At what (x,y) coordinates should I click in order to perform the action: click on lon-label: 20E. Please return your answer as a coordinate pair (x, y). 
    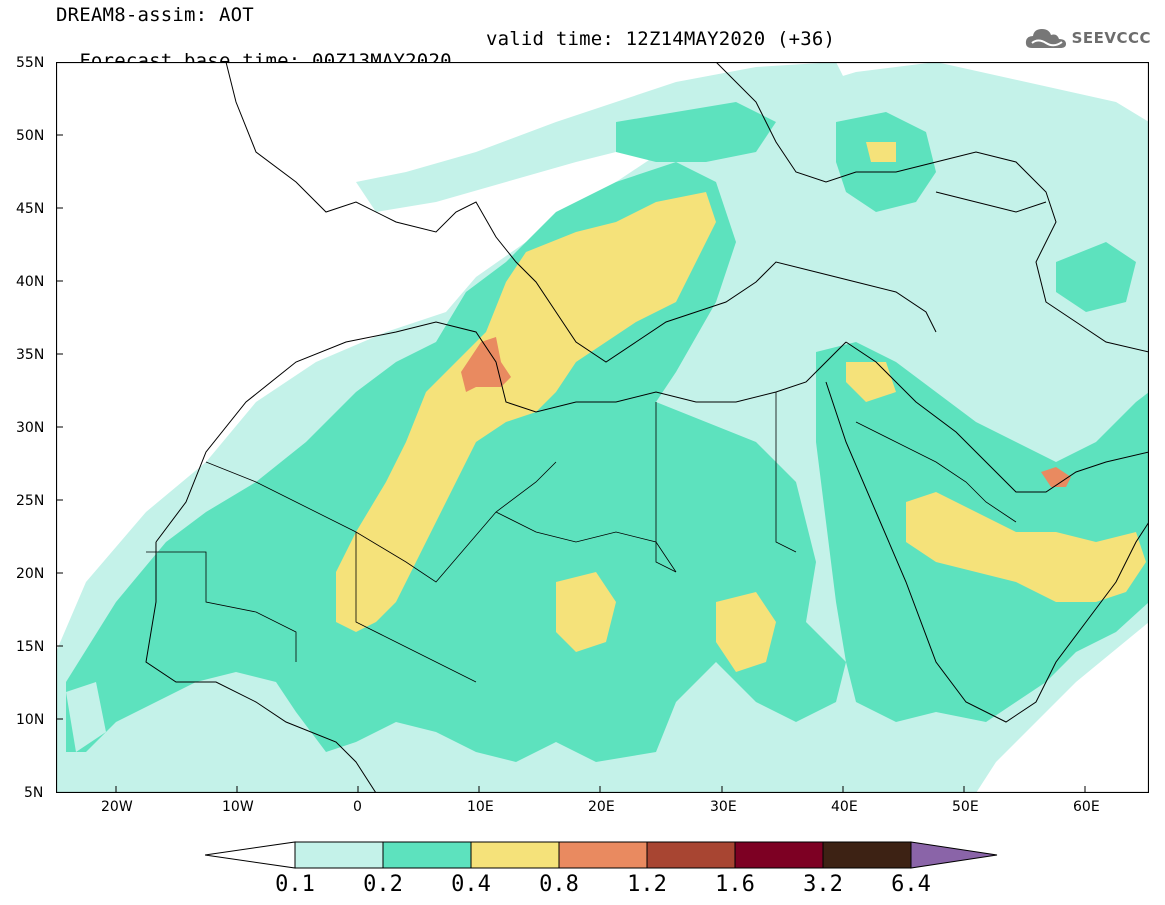
    Looking at the image, I should click on (601, 807).